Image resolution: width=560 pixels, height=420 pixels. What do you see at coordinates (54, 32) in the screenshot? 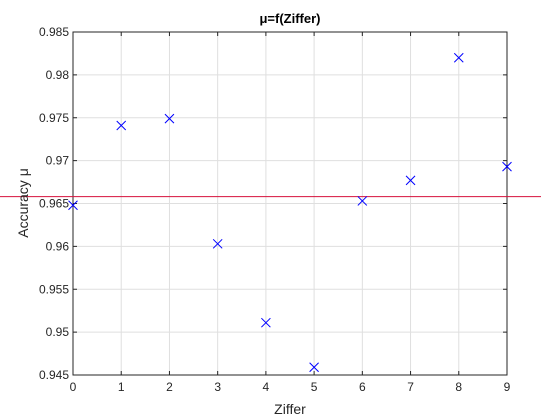
I see `y-tick-label: 0.985` at bounding box center [54, 32].